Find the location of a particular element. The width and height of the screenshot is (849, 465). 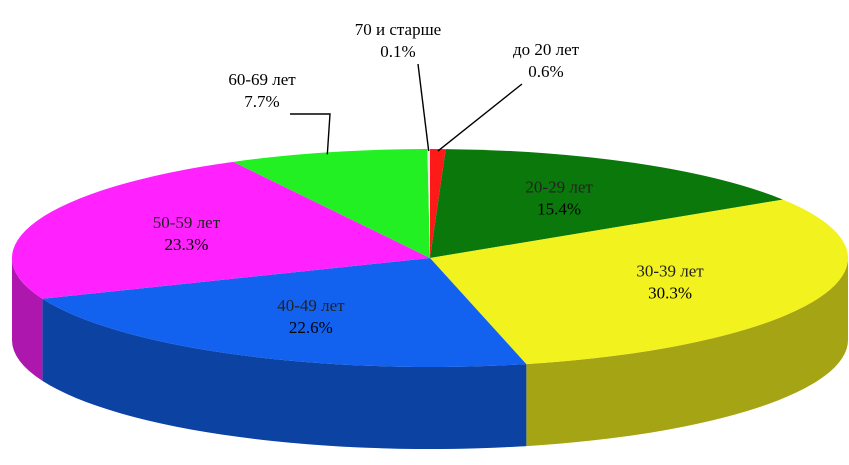

slice-label: 20-29 лет is located at coordinates (559, 186).